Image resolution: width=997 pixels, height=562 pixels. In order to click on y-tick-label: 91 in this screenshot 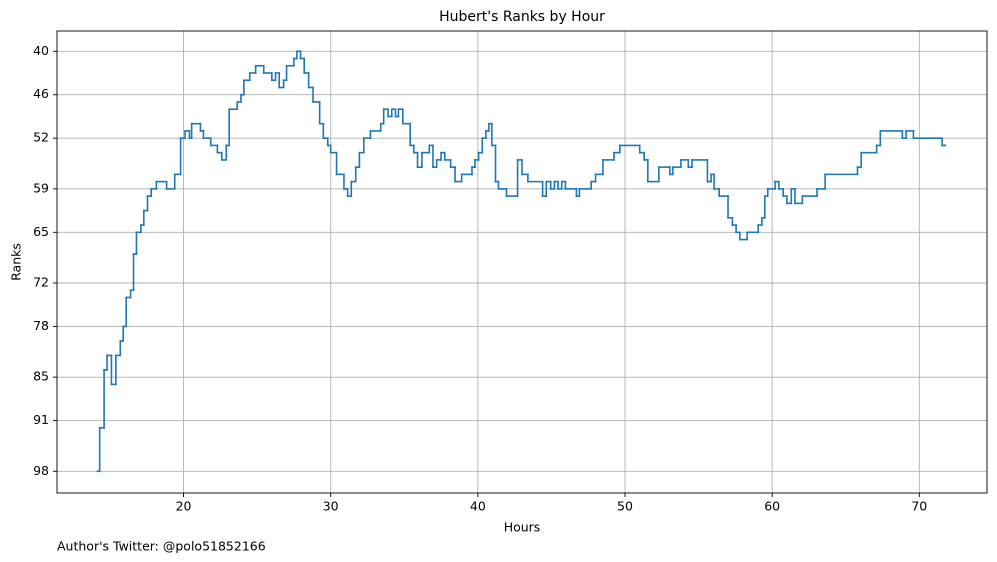, I will do `click(41, 419)`.